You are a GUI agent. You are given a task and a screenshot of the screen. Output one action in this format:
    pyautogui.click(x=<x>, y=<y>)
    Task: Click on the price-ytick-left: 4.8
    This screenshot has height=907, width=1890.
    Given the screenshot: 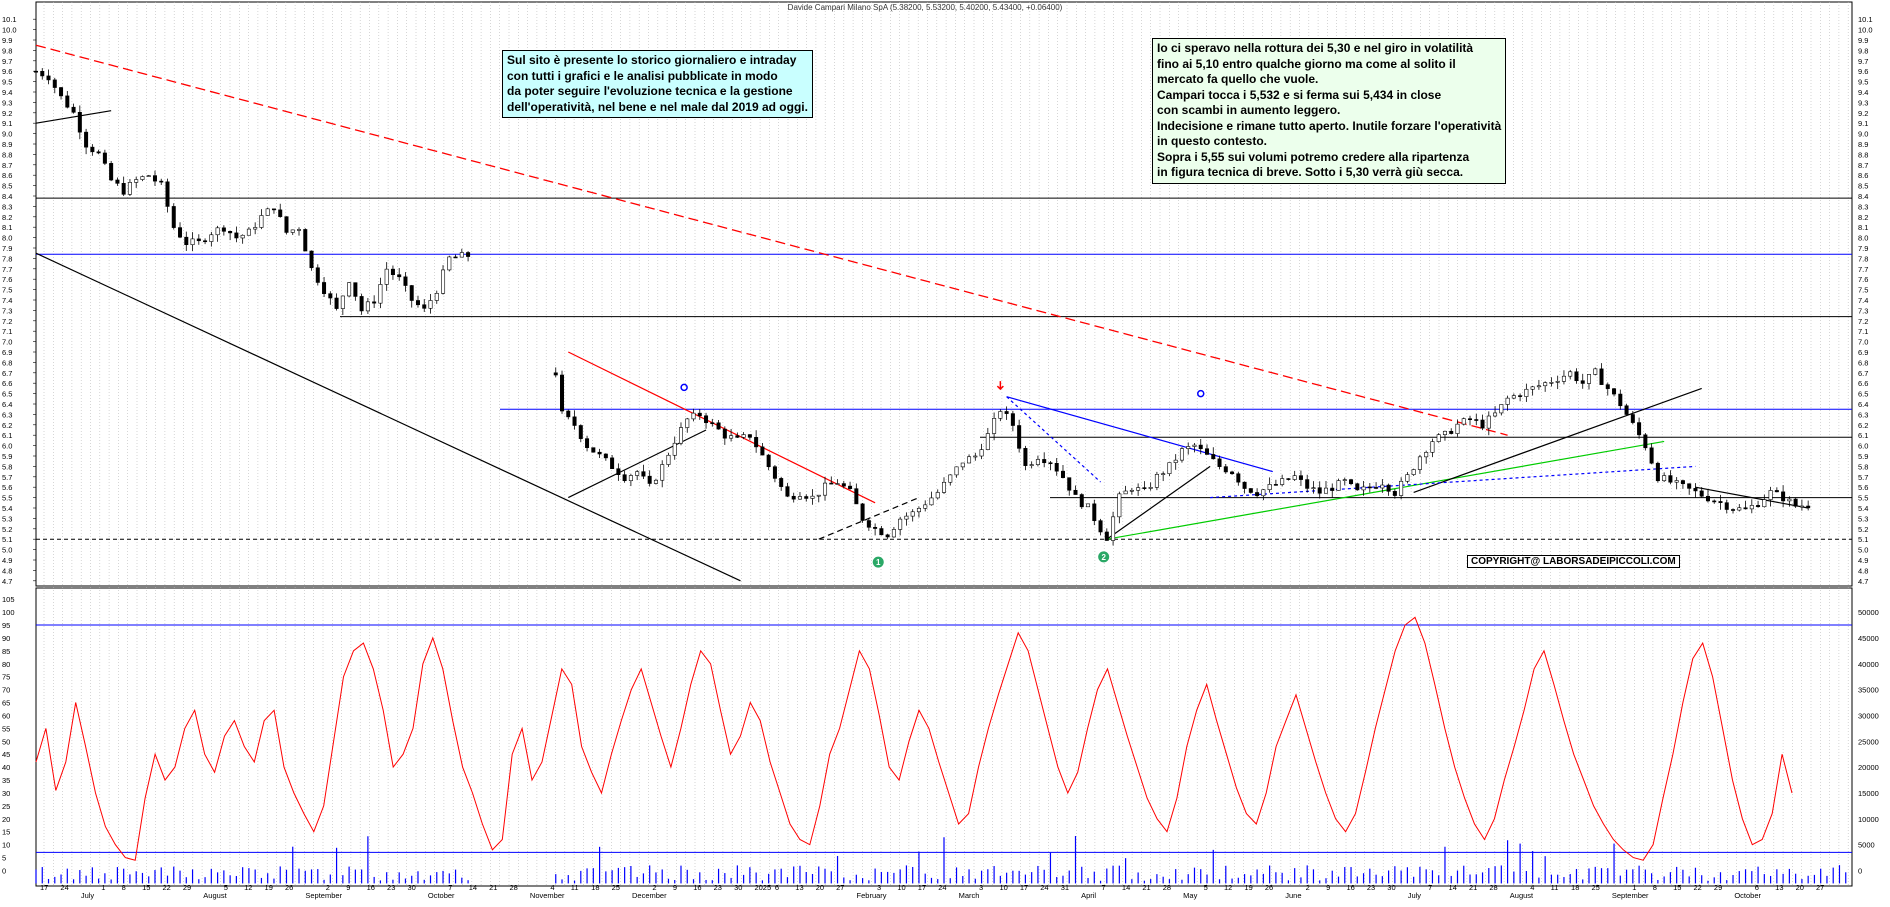 What is the action you would take?
    pyautogui.click(x=7, y=570)
    